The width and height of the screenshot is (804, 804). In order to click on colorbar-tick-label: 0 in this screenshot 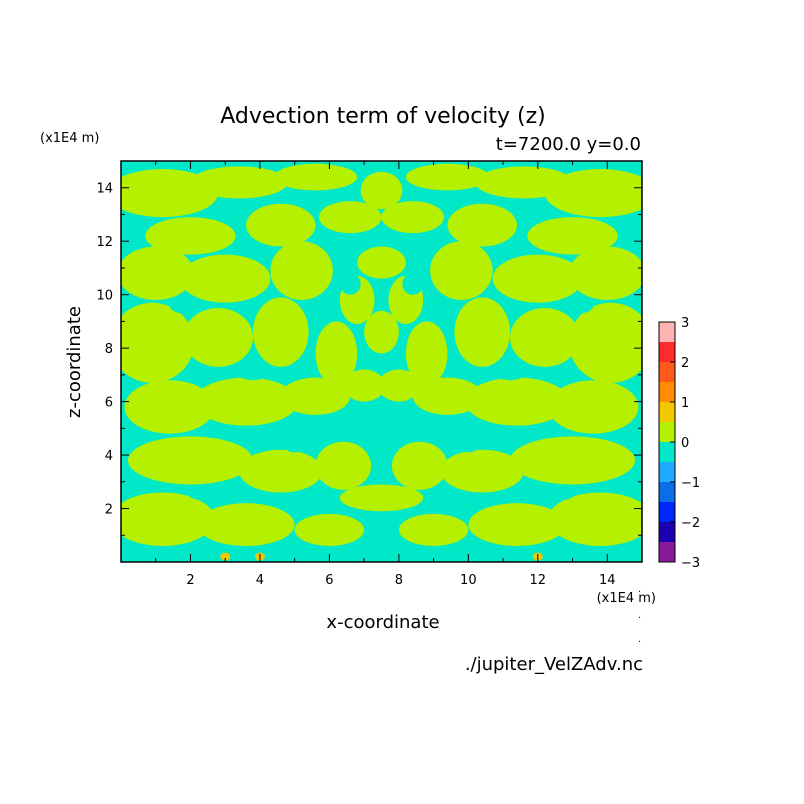, I will do `click(685, 443)`.